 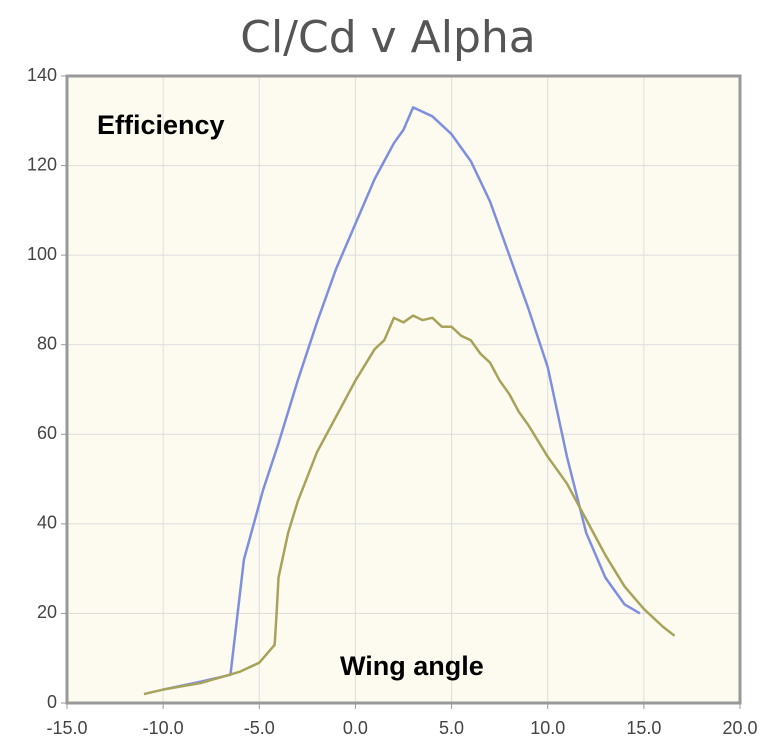 I want to click on y-tick-label: 100, so click(x=42, y=254).